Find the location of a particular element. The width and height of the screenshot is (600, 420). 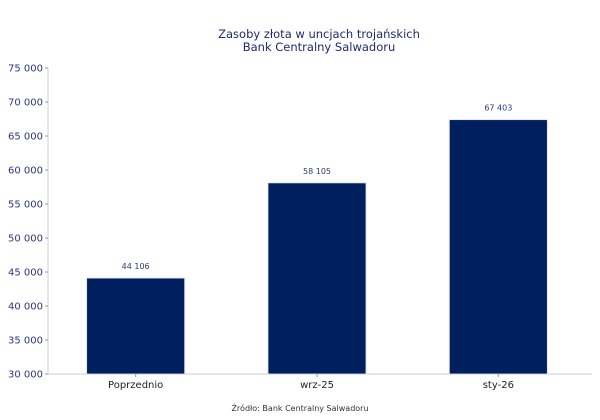

data-label: 67 403 is located at coordinates (498, 108).